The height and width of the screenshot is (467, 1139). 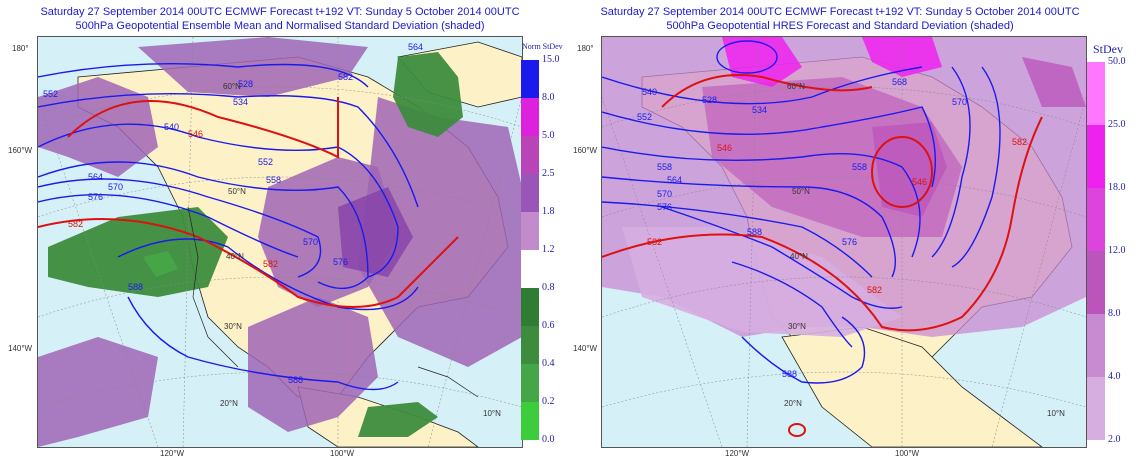 What do you see at coordinates (790, 374) in the screenshot?
I see `right-contour-label-588b: 588` at bounding box center [790, 374].